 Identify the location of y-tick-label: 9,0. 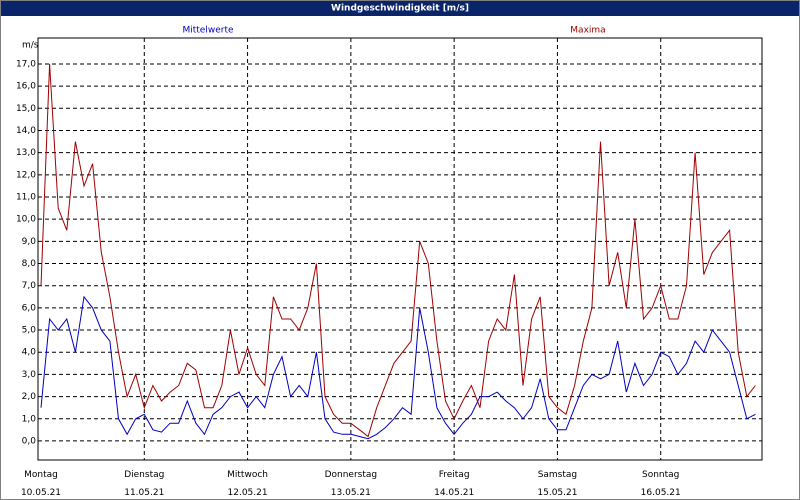
(29, 242).